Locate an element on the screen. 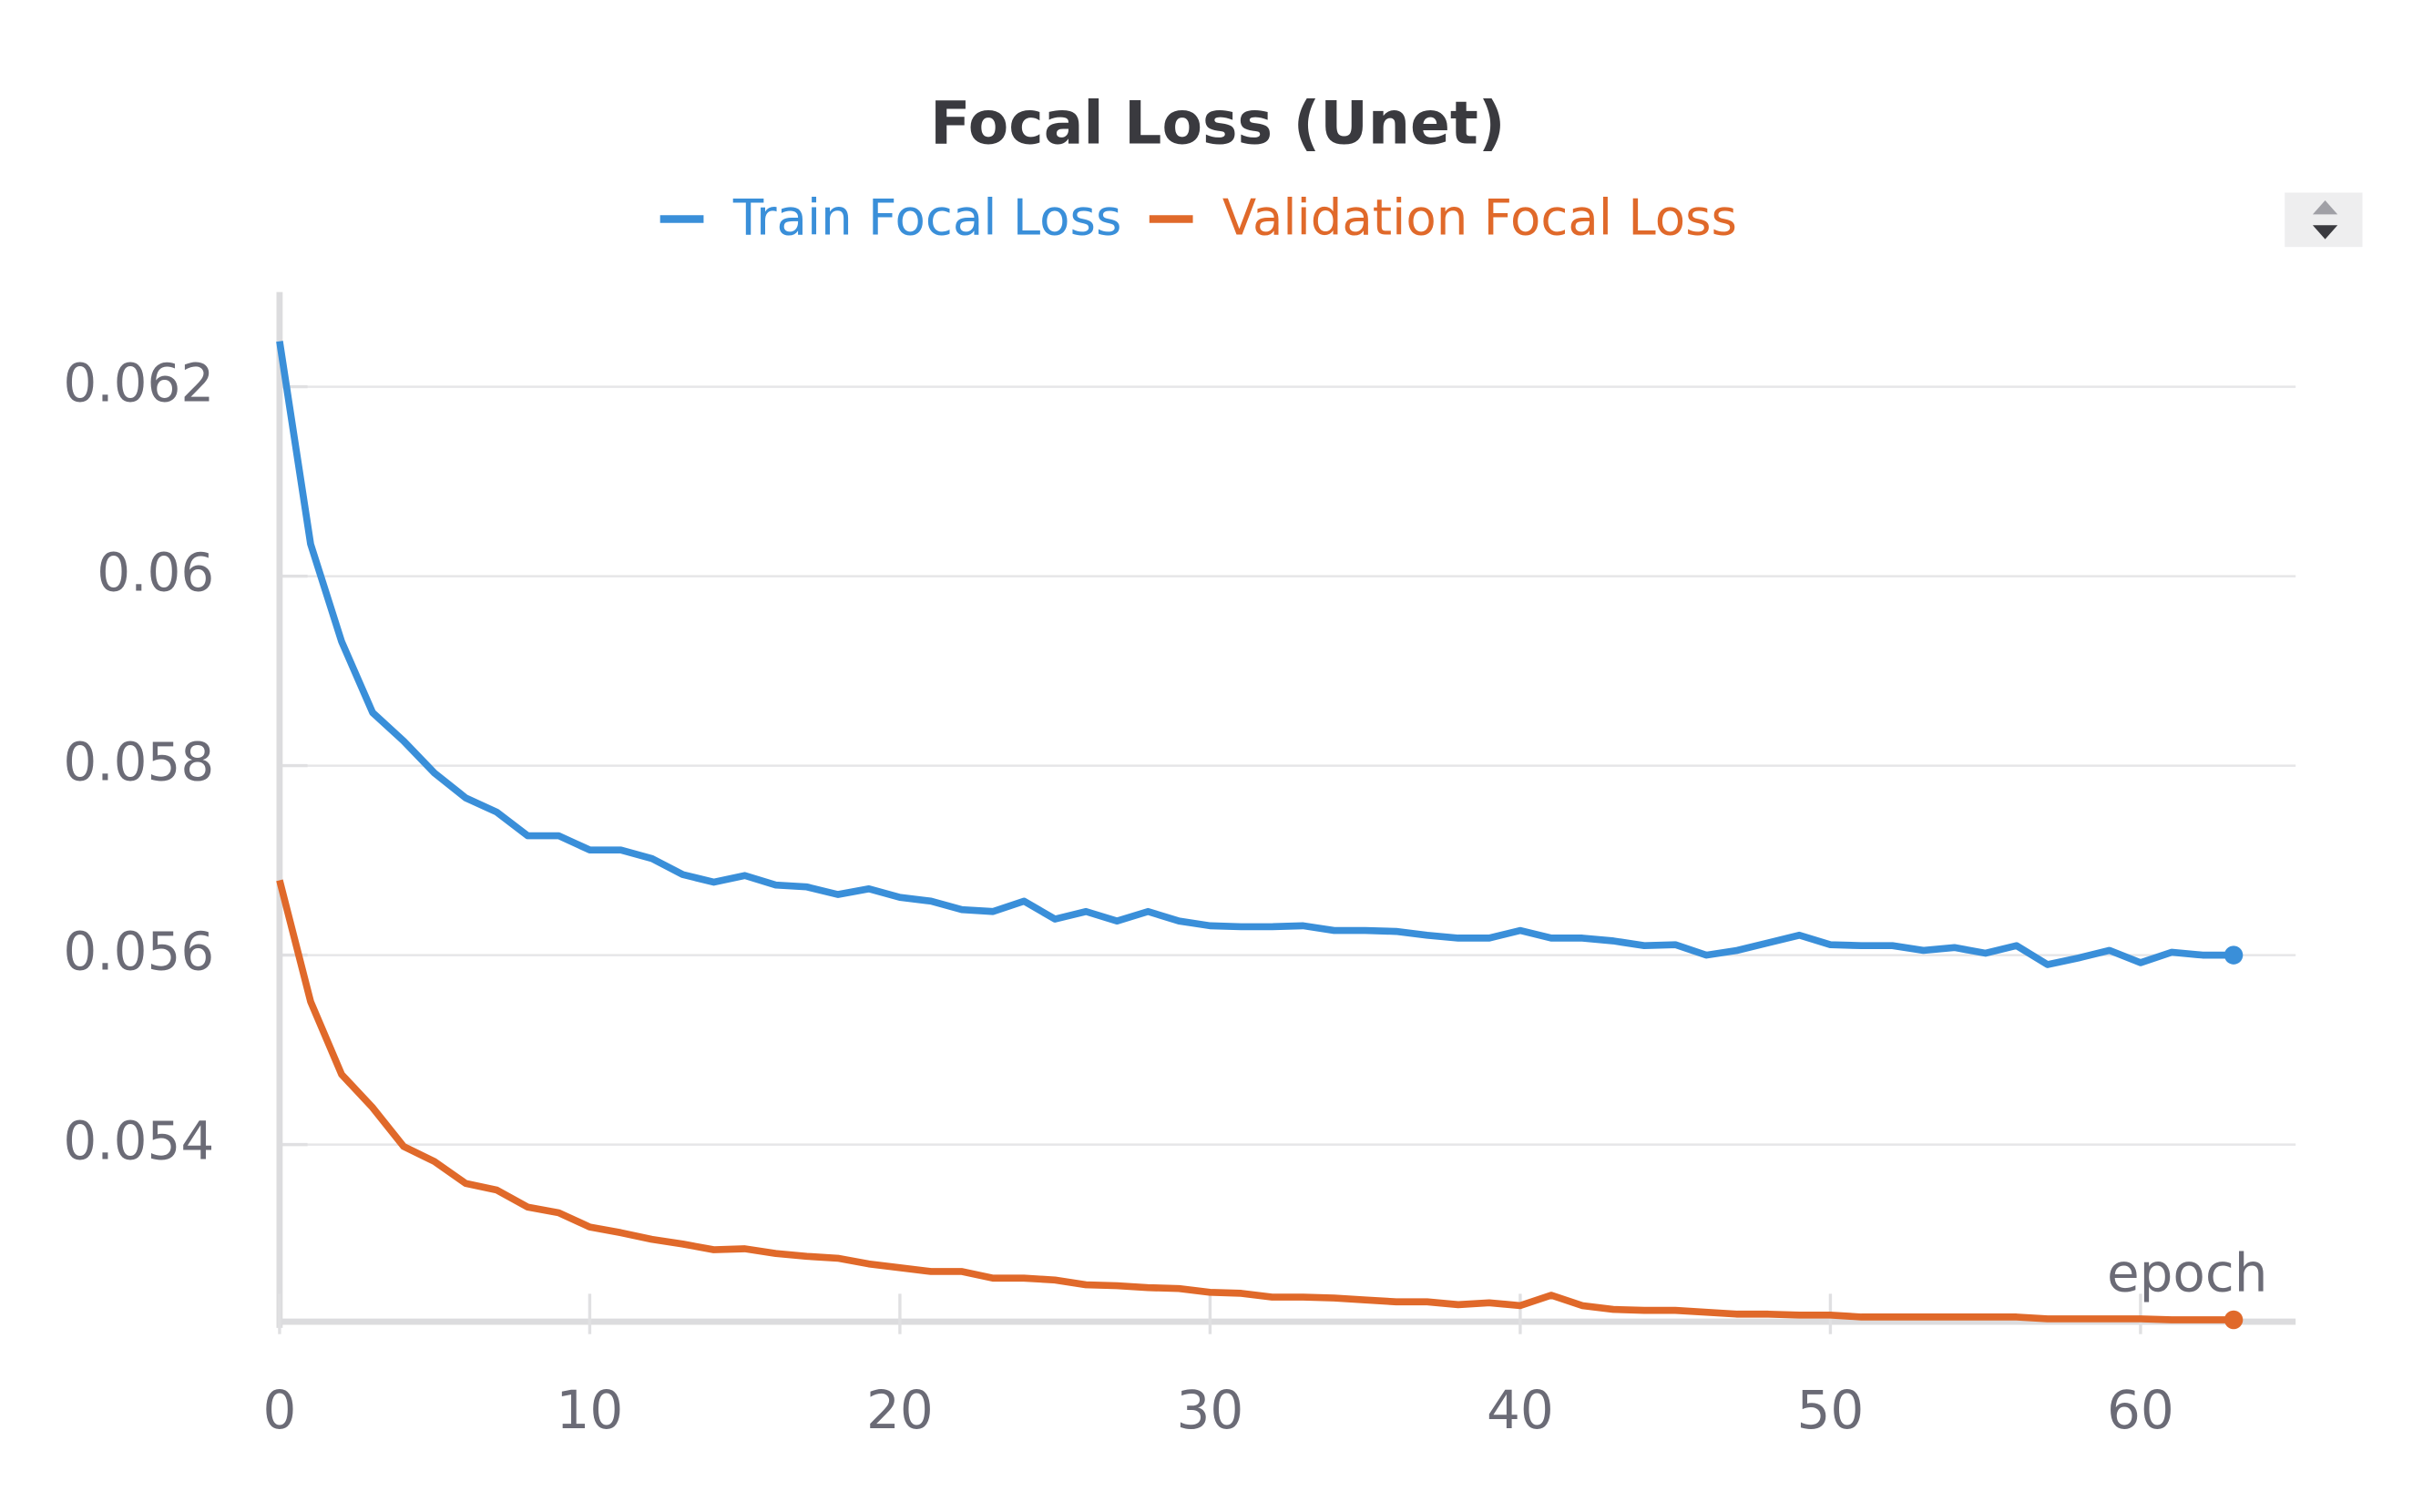  y-tick-label: 0.058 is located at coordinates (139, 762).